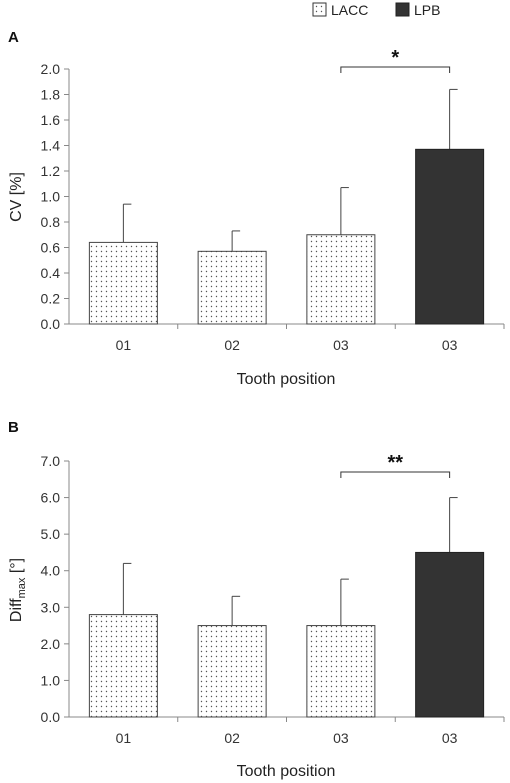  I want to click on significance-label: **, so click(395, 463).